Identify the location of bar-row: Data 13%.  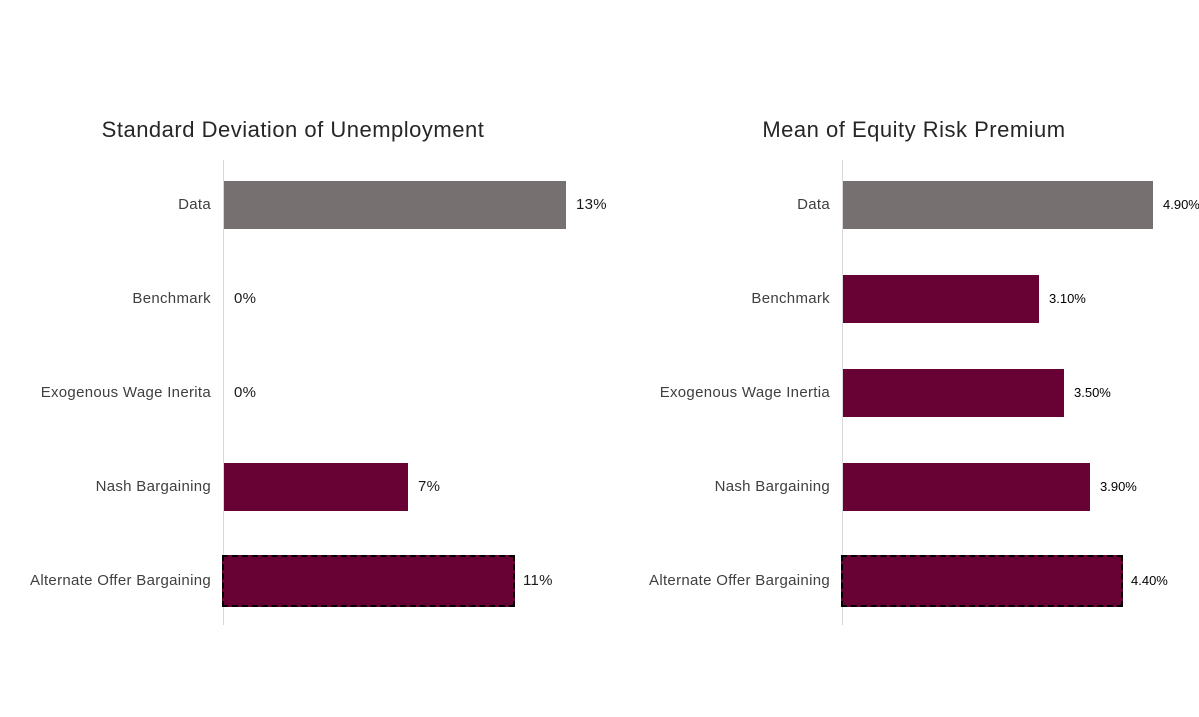
(399, 205).